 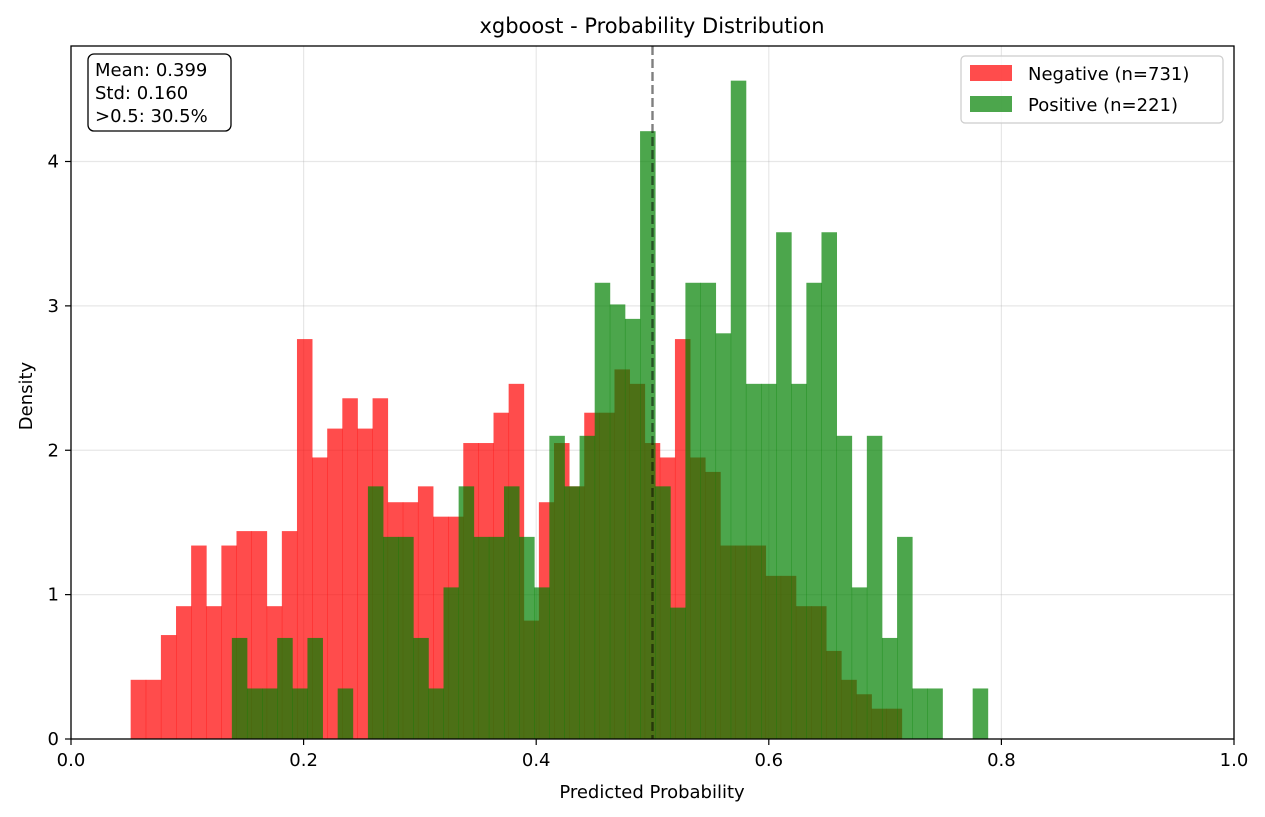 I want to click on stats-mean: Mean: 0.399, so click(x=151, y=70).